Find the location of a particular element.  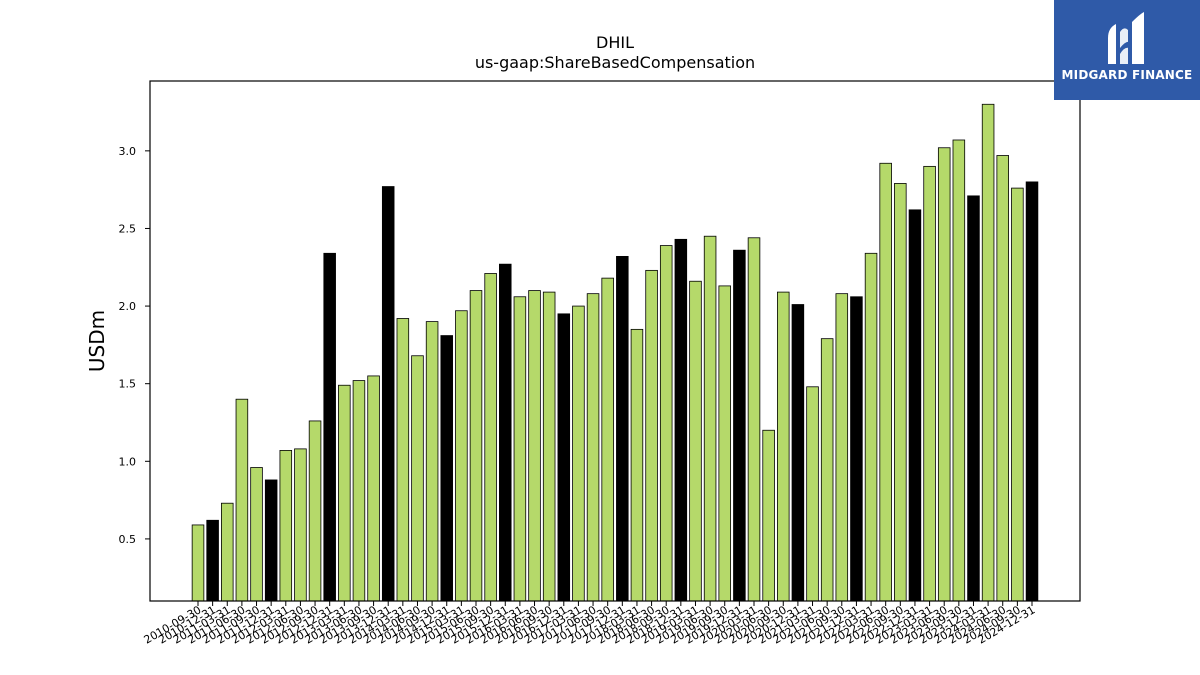

y-tick-label: 0.5 is located at coordinates (128, 539).